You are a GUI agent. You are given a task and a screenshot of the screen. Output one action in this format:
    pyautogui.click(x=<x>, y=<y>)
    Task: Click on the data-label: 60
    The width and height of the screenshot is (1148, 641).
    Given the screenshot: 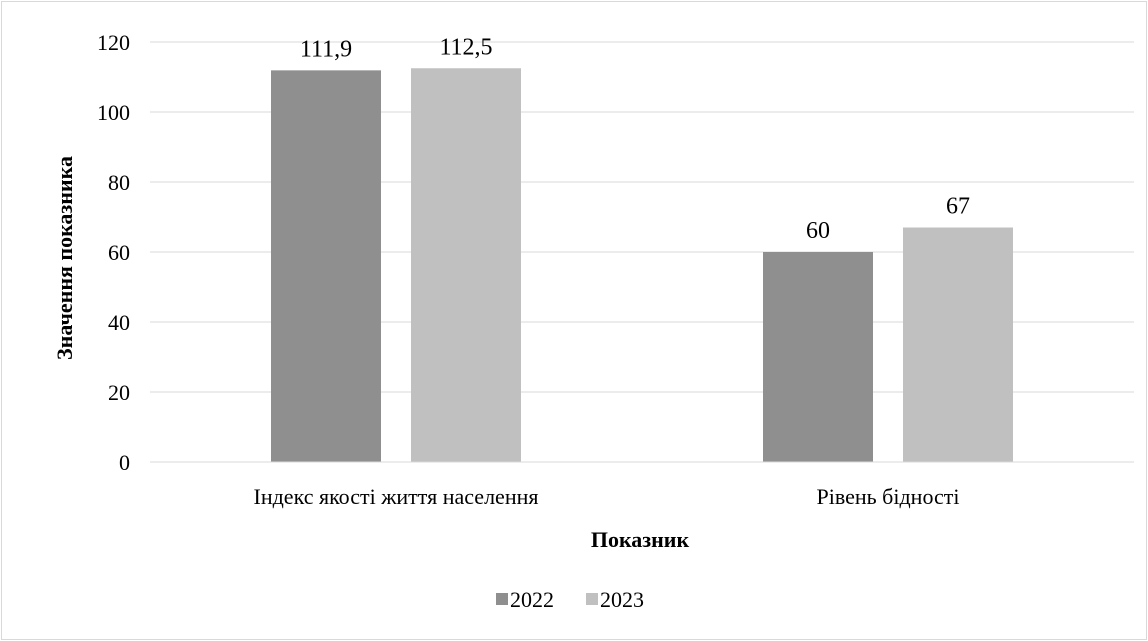 What is the action you would take?
    pyautogui.click(x=818, y=231)
    